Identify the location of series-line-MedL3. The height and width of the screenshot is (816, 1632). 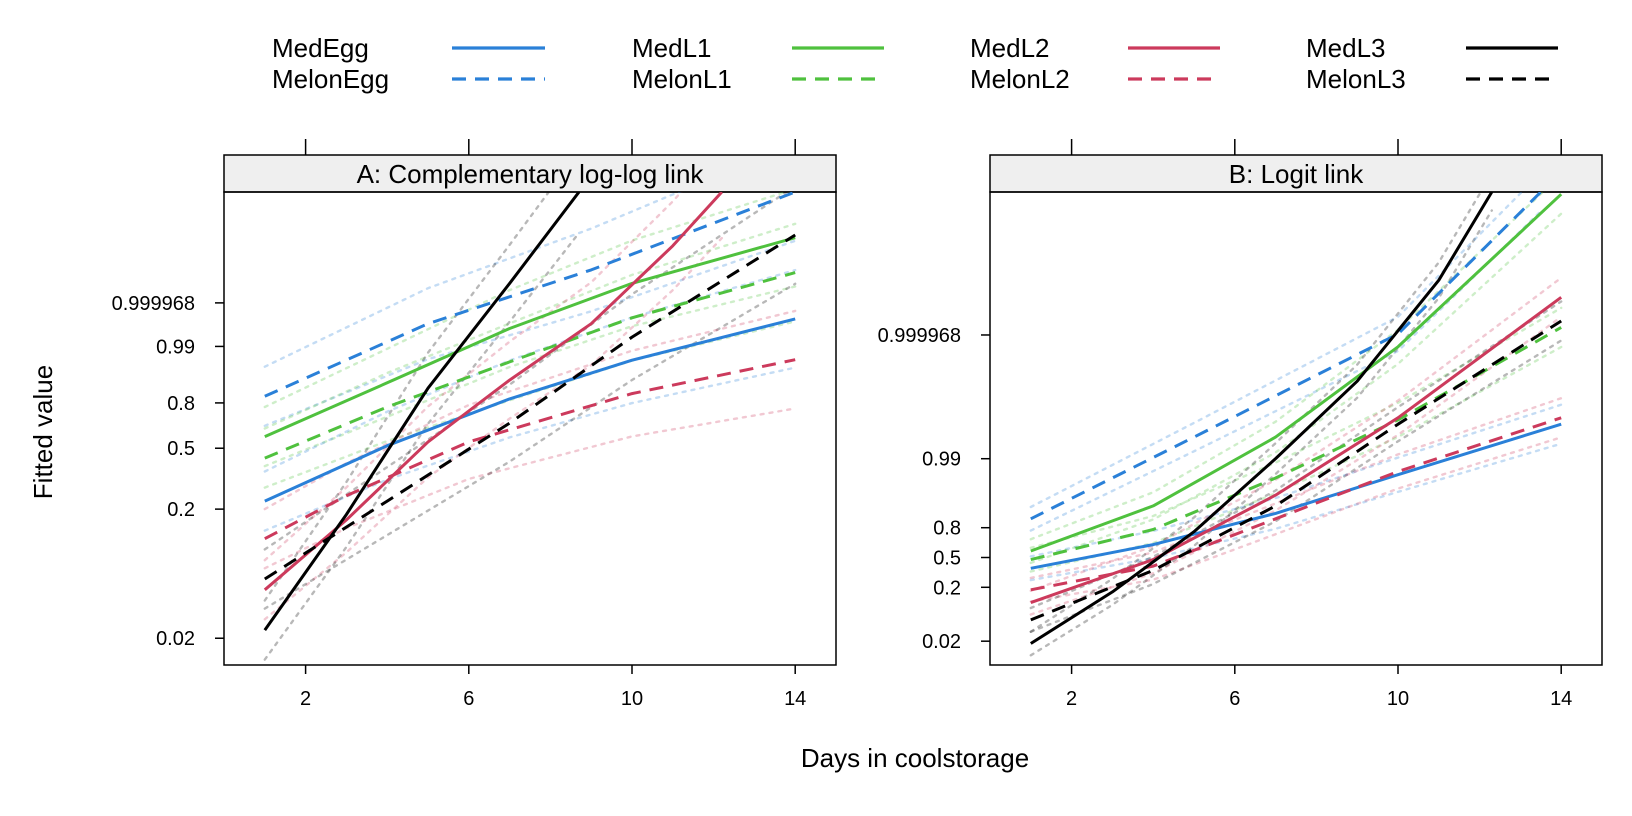
(422, 411).